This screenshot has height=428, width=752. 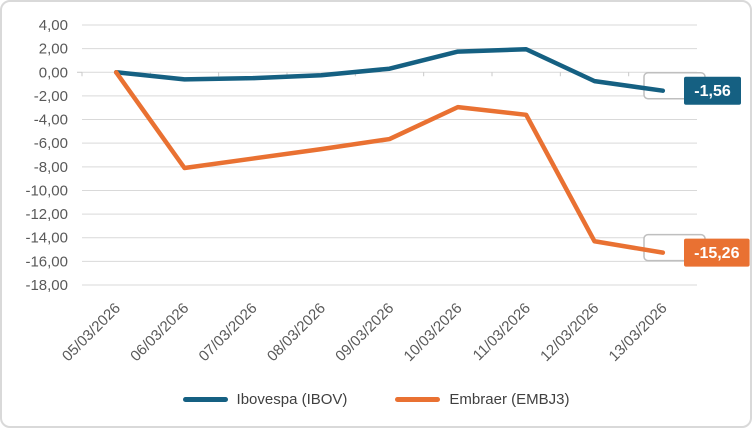 What do you see at coordinates (364, 332) in the screenshot?
I see `x-axis-tick-label: 09/03/2026` at bounding box center [364, 332].